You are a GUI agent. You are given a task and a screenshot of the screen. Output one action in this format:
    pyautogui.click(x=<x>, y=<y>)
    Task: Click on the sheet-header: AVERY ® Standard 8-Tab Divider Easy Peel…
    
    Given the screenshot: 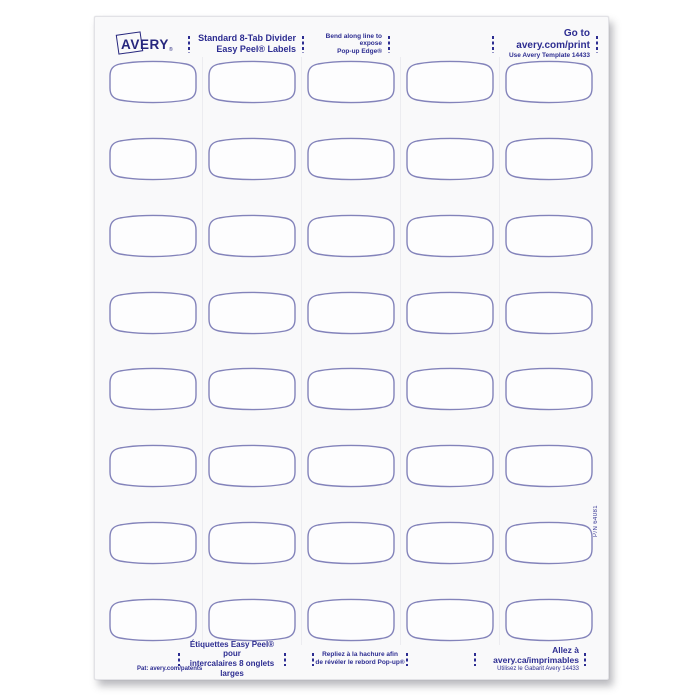 What is the action you would take?
    pyautogui.click(x=353, y=44)
    